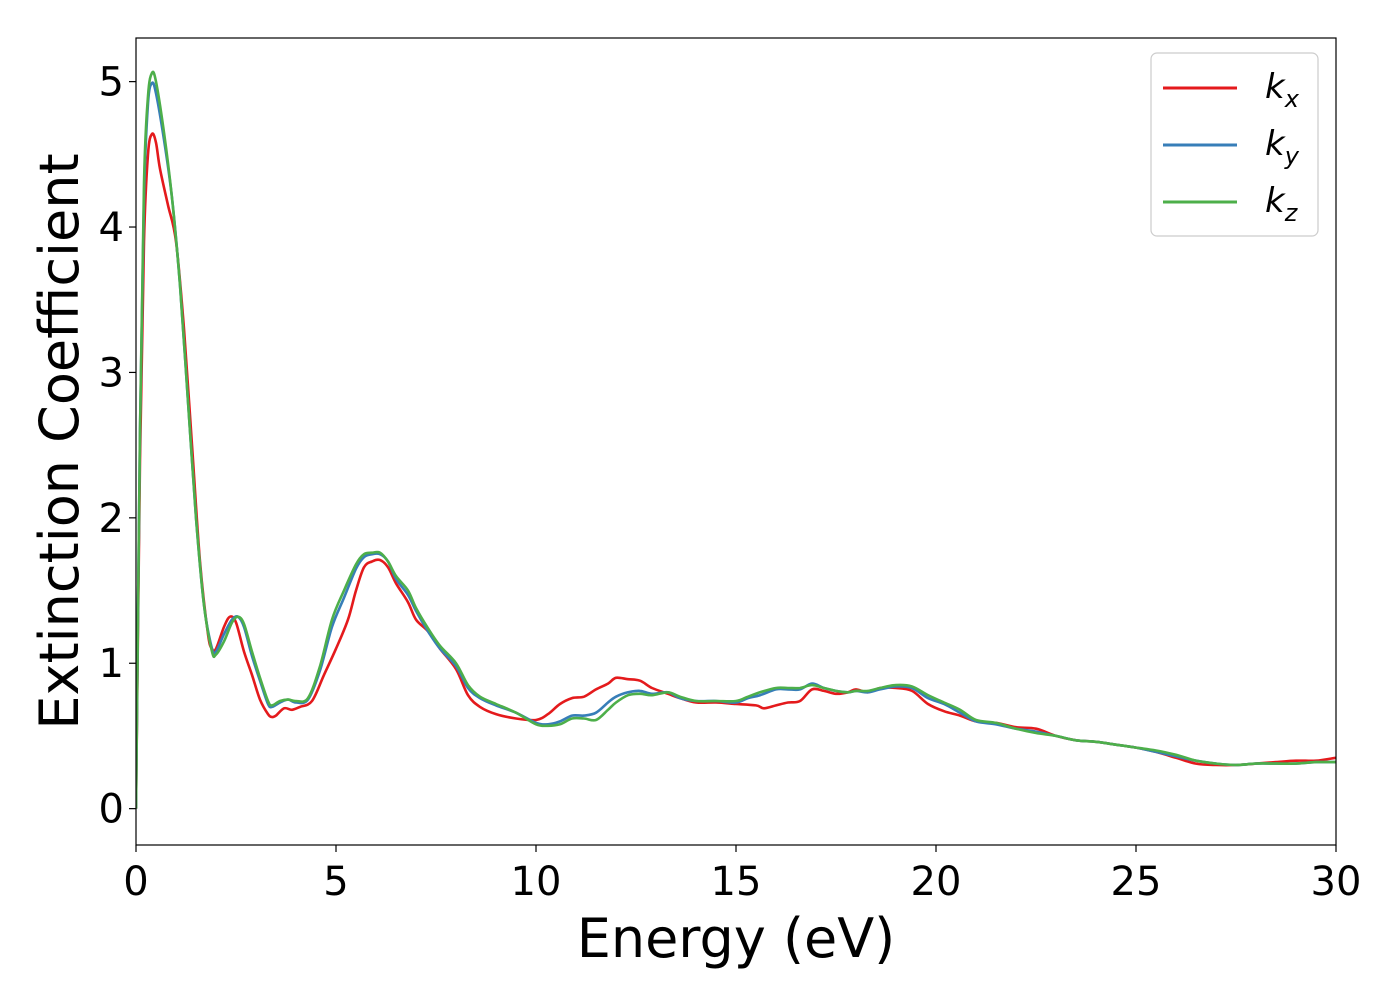 The width and height of the screenshot is (1400, 1005). I want to click on legend-label-k_y: ky, so click(1282, 147).